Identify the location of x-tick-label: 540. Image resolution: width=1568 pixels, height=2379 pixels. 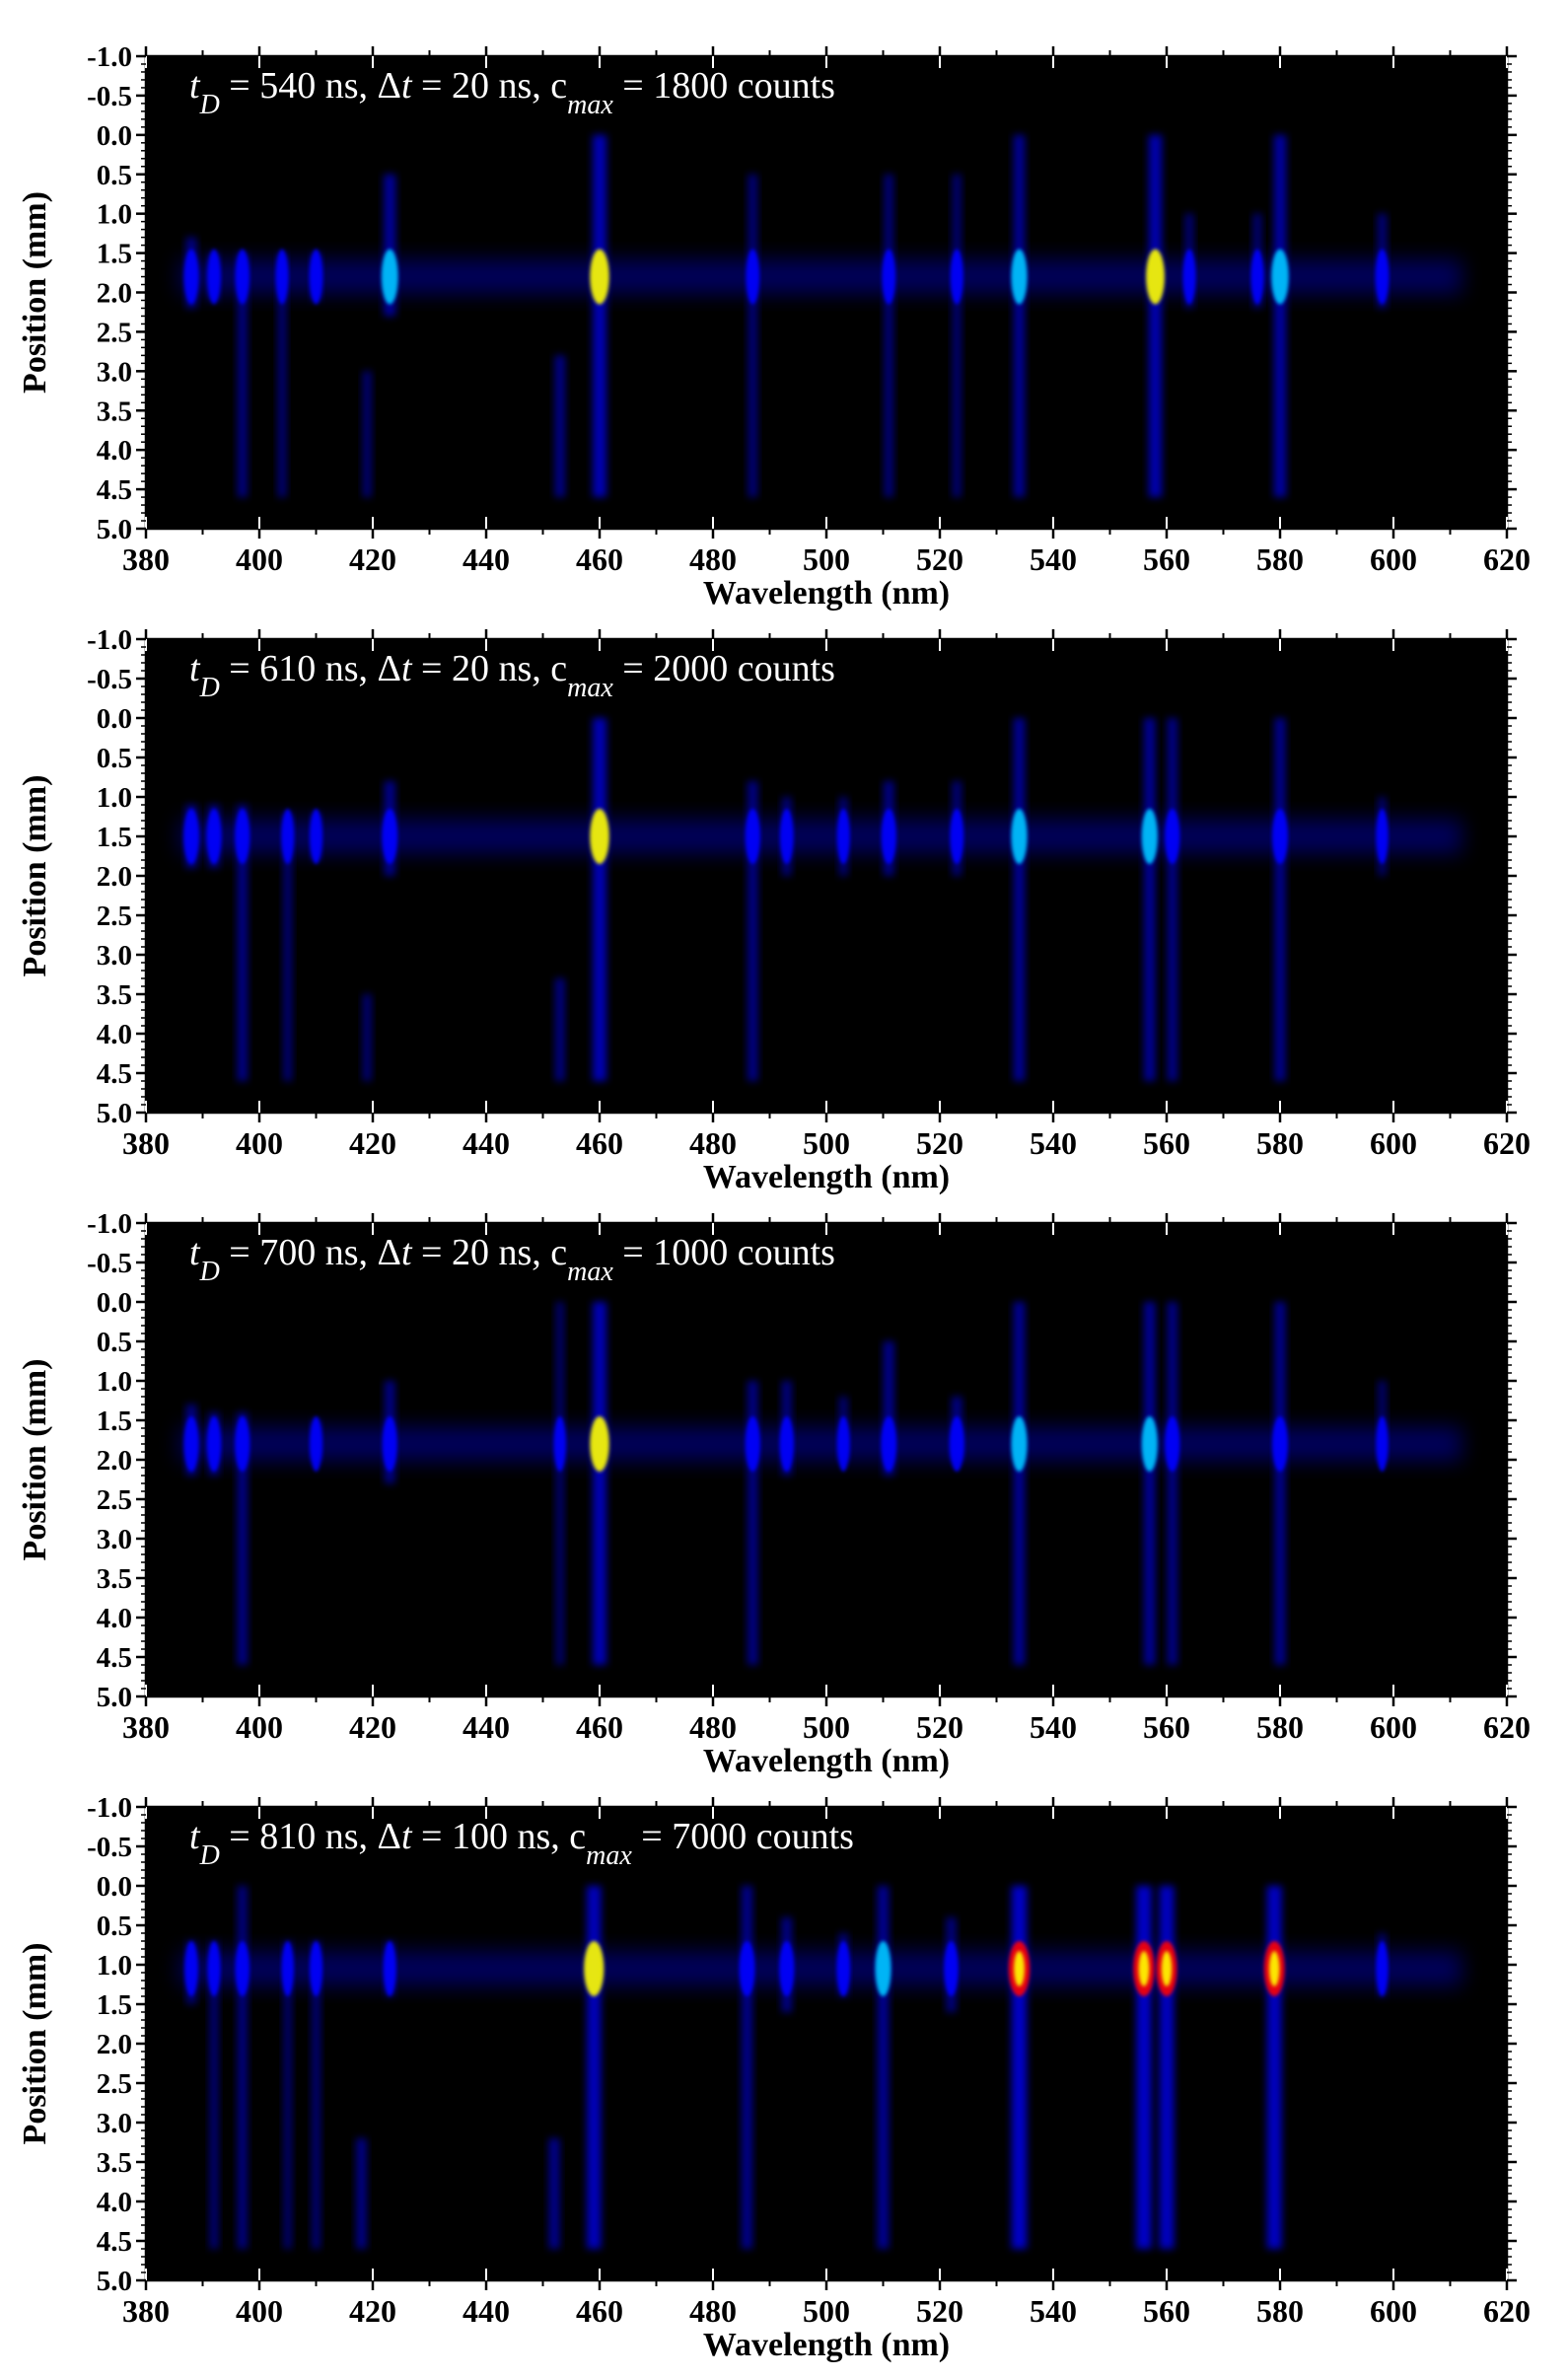
(1053, 1727).